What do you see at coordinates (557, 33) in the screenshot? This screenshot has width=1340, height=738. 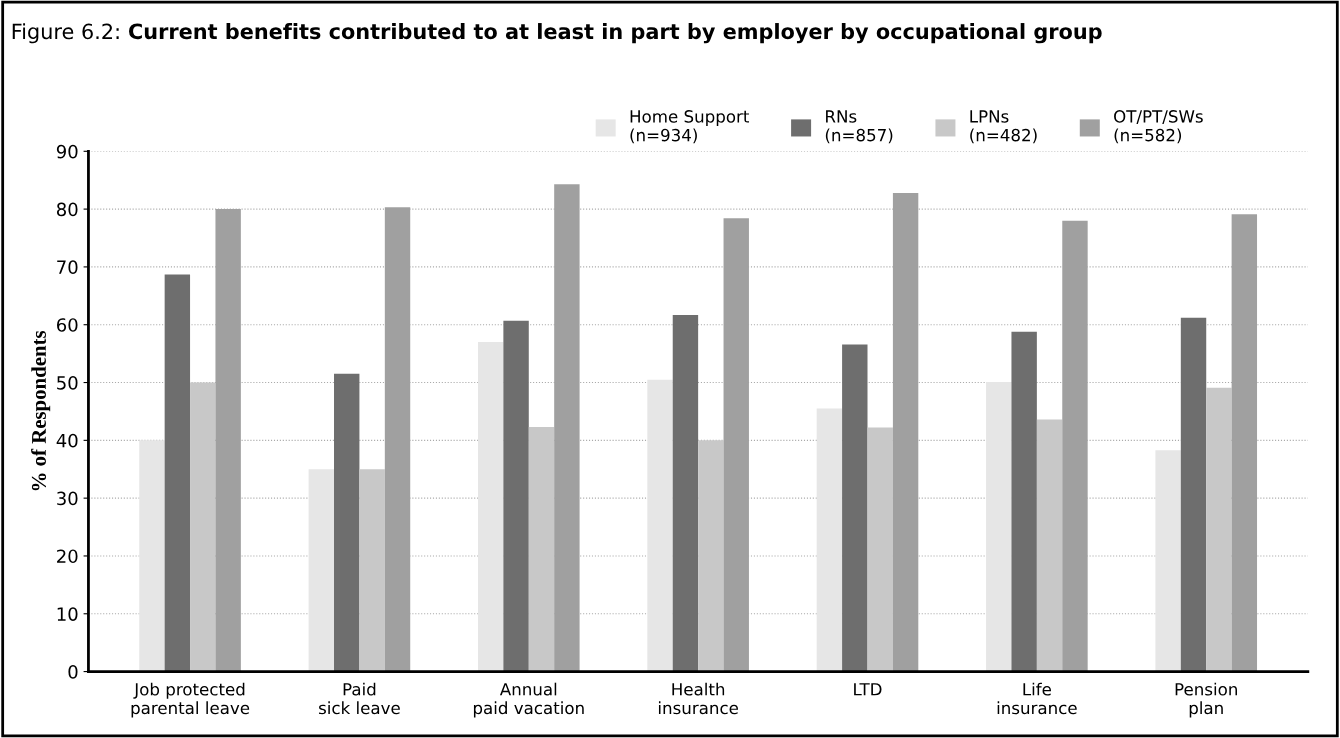 I see `chart-title: Figure 6.2: Current benefits contributed to at least in part by employer by occupational group` at bounding box center [557, 33].